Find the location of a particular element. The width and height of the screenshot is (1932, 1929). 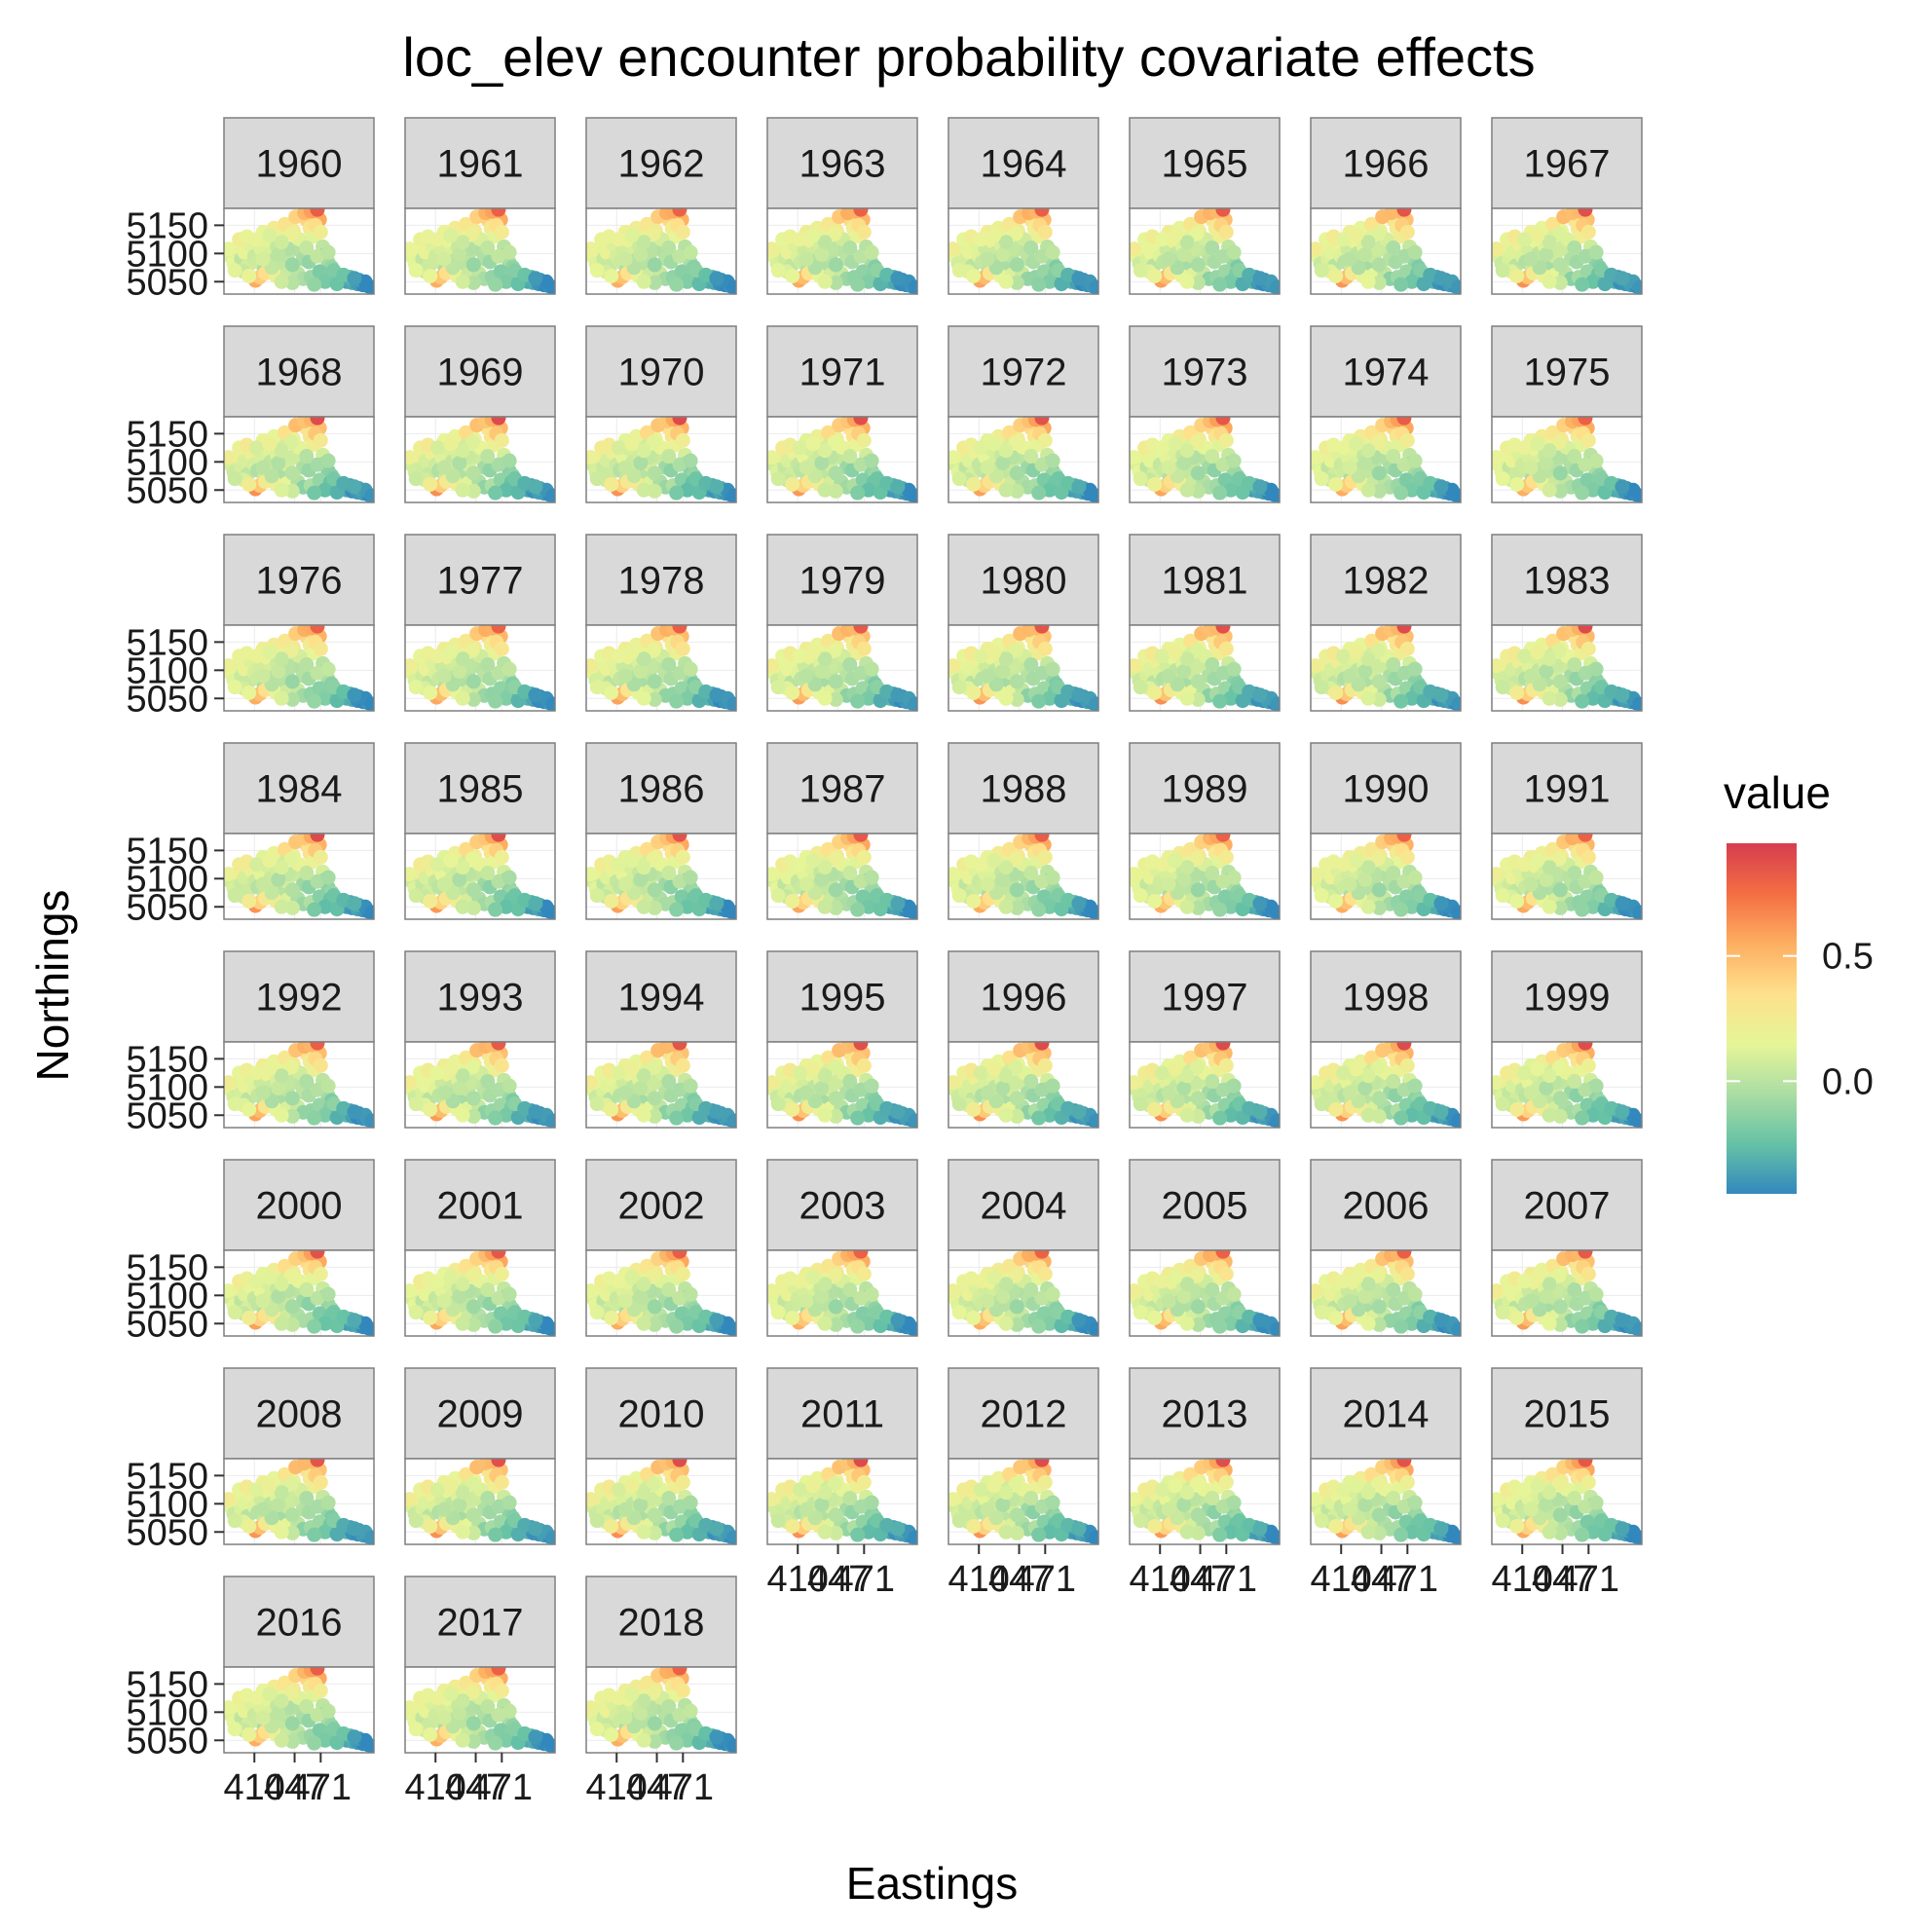

facet-panel: 2006 is located at coordinates (1386, 1248).